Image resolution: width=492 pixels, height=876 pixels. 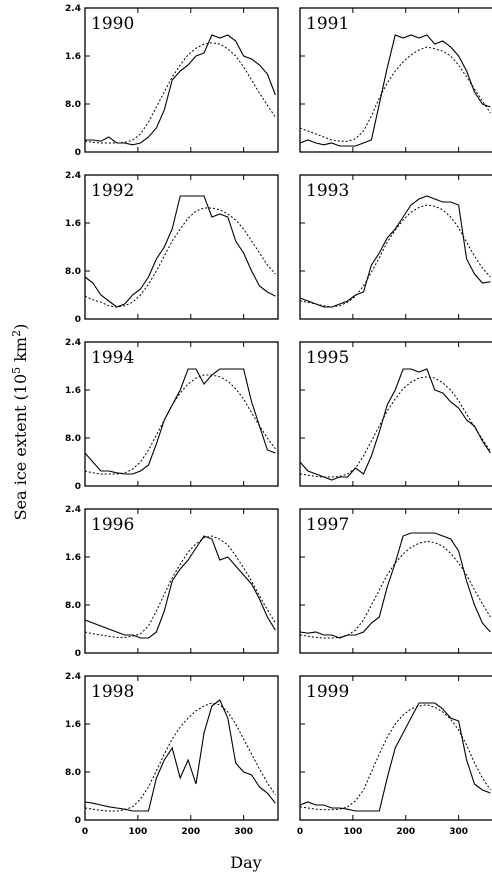 I want to click on panel: 0 8.0 1.6 2.4 1996, so click(x=172, y=582).